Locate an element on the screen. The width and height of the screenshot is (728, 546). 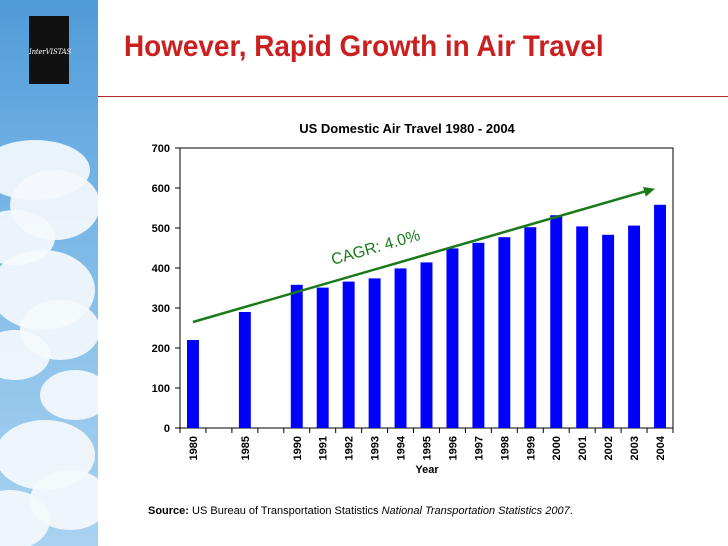
slide-title: However, Rapid Growth in Air Travel is located at coordinates (364, 46).